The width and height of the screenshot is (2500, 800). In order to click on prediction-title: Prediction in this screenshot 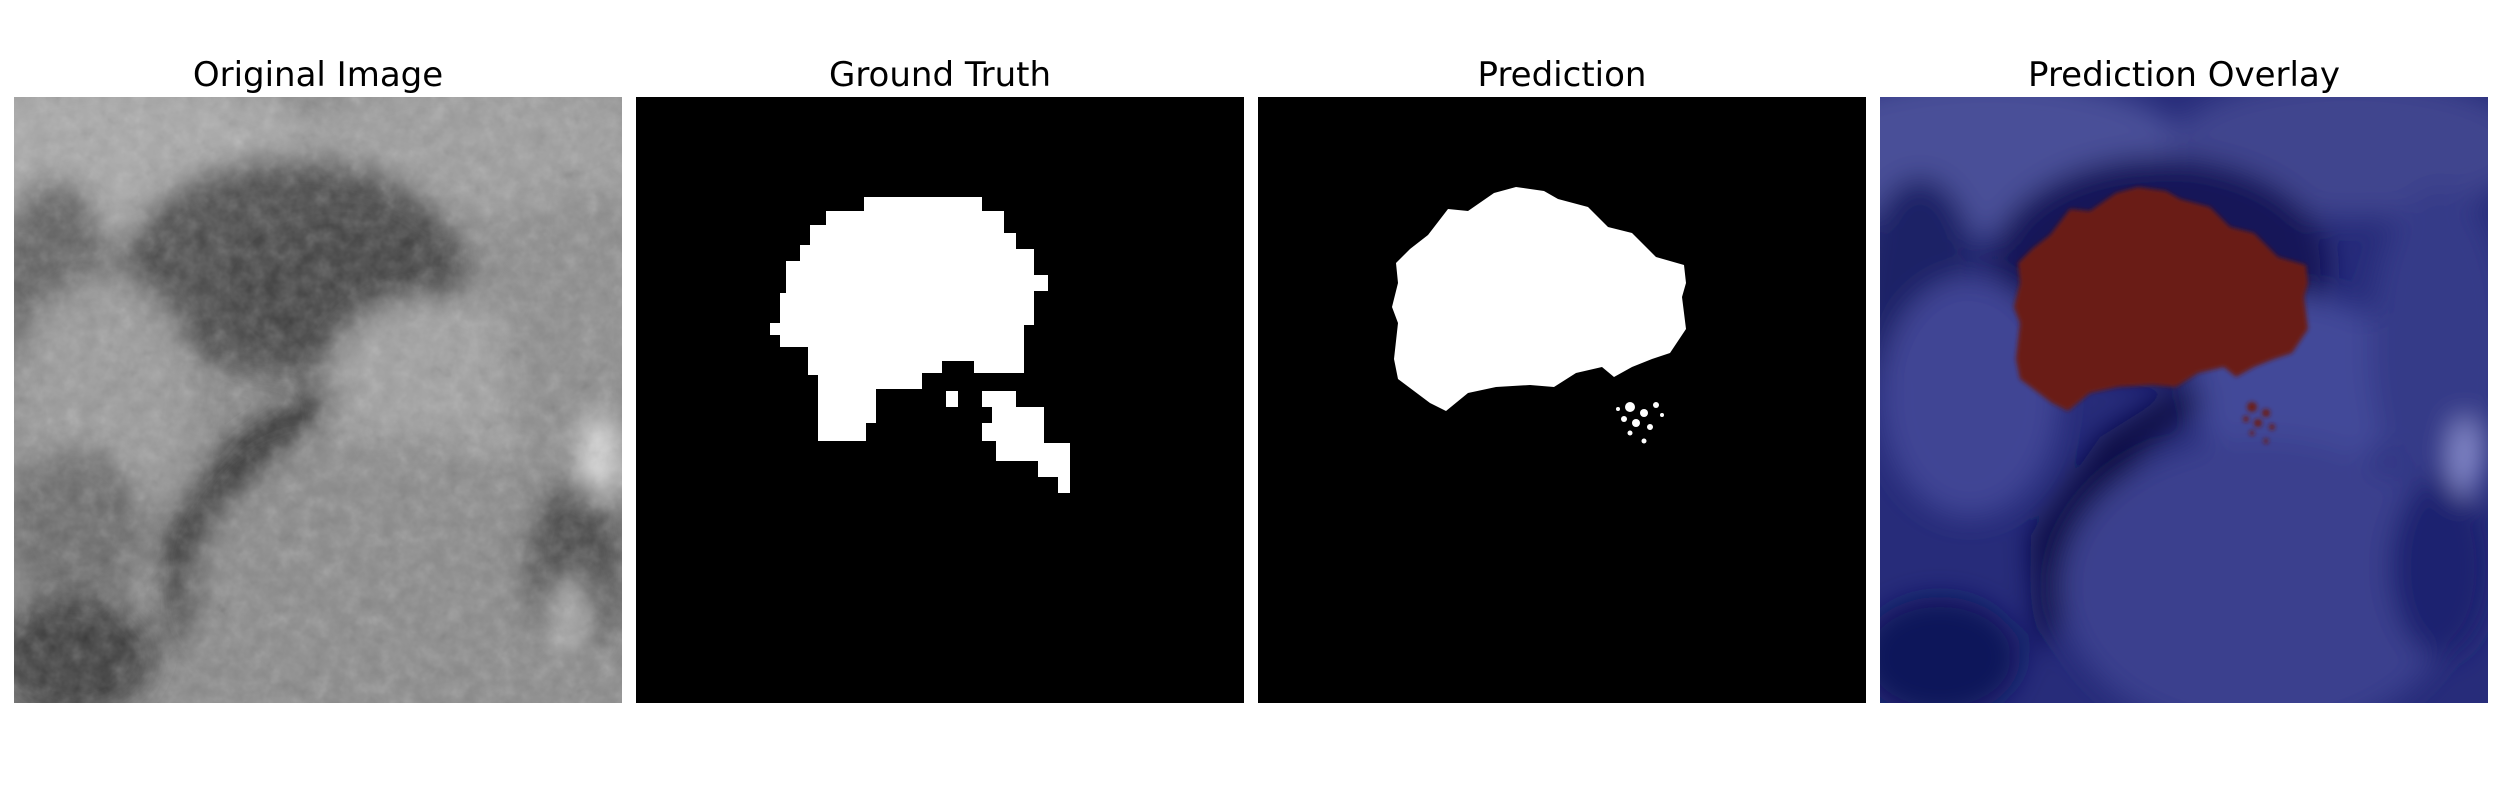, I will do `click(1562, 75)`.